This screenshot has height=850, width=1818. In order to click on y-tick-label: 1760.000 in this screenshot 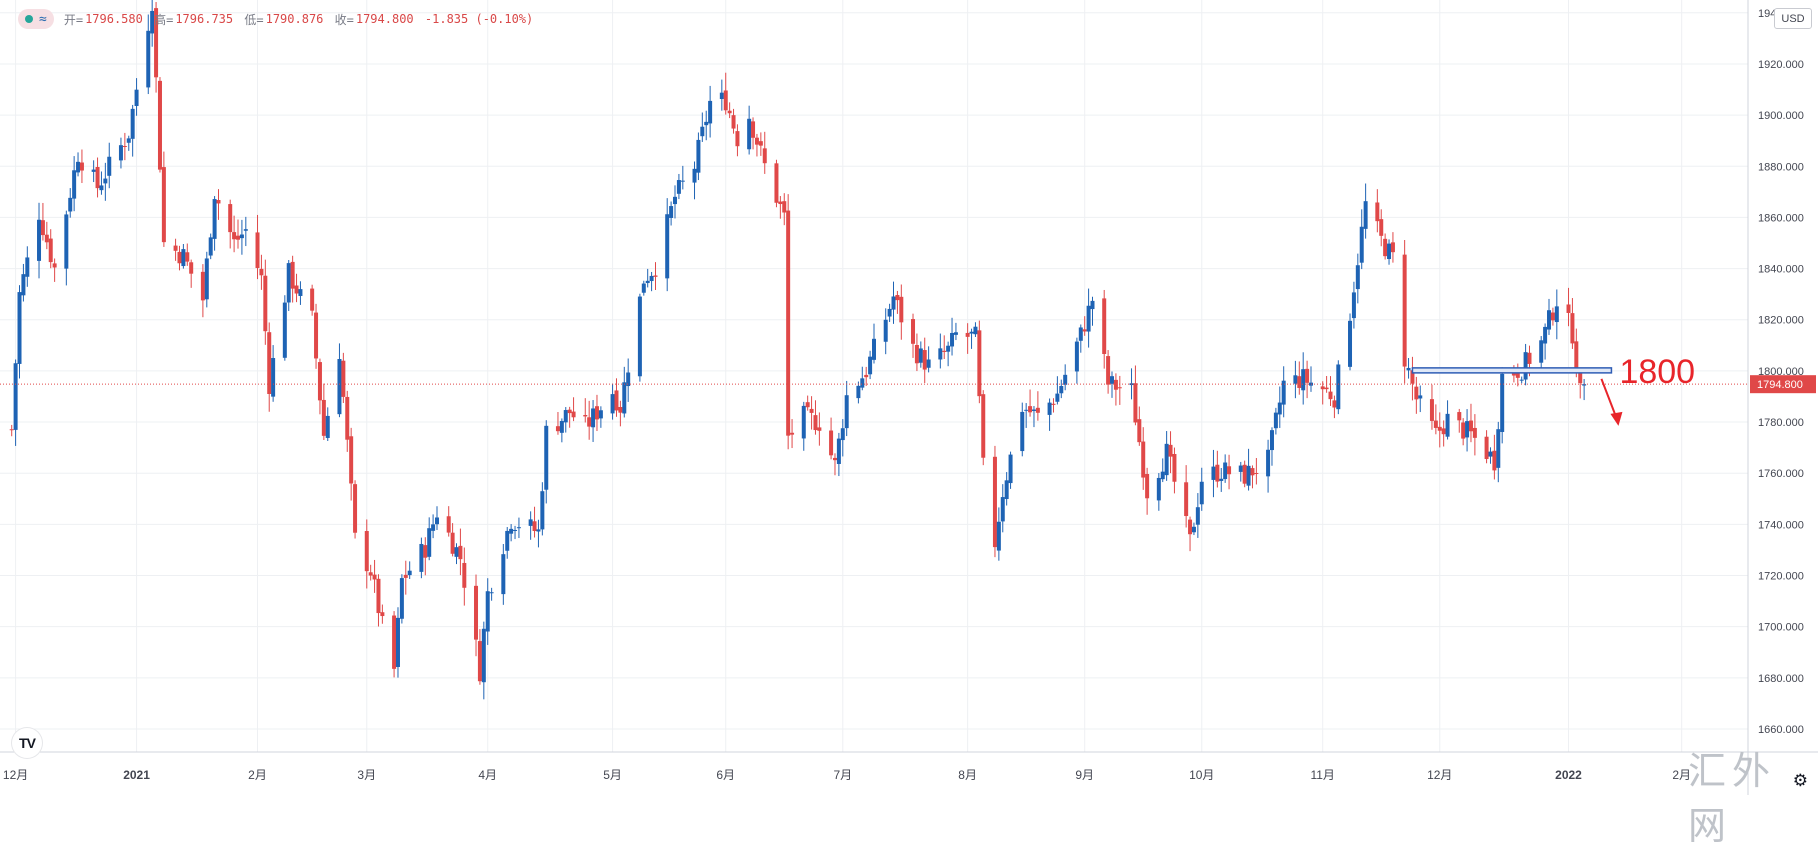, I will do `click(1781, 474)`.